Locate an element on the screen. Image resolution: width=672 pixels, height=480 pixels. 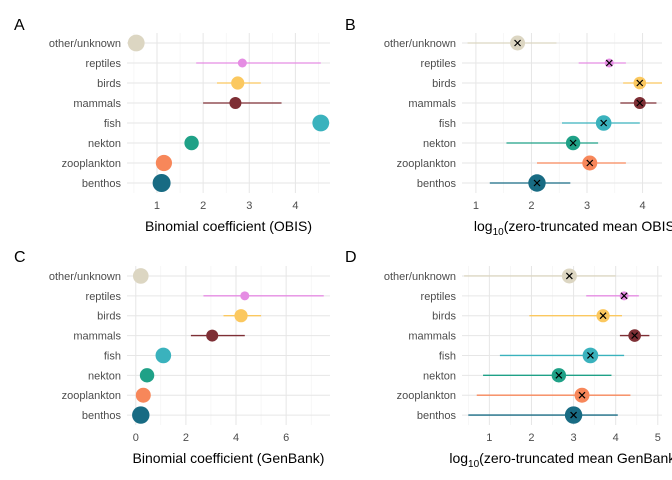
panel-letter: B is located at coordinates (350, 25).